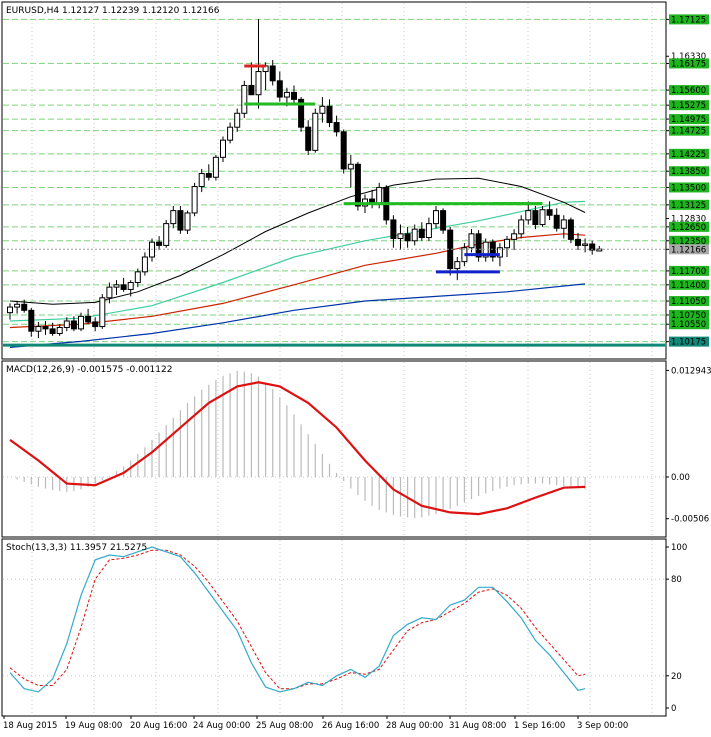  I want to click on stoch-tick-label: 0, so click(673, 709).